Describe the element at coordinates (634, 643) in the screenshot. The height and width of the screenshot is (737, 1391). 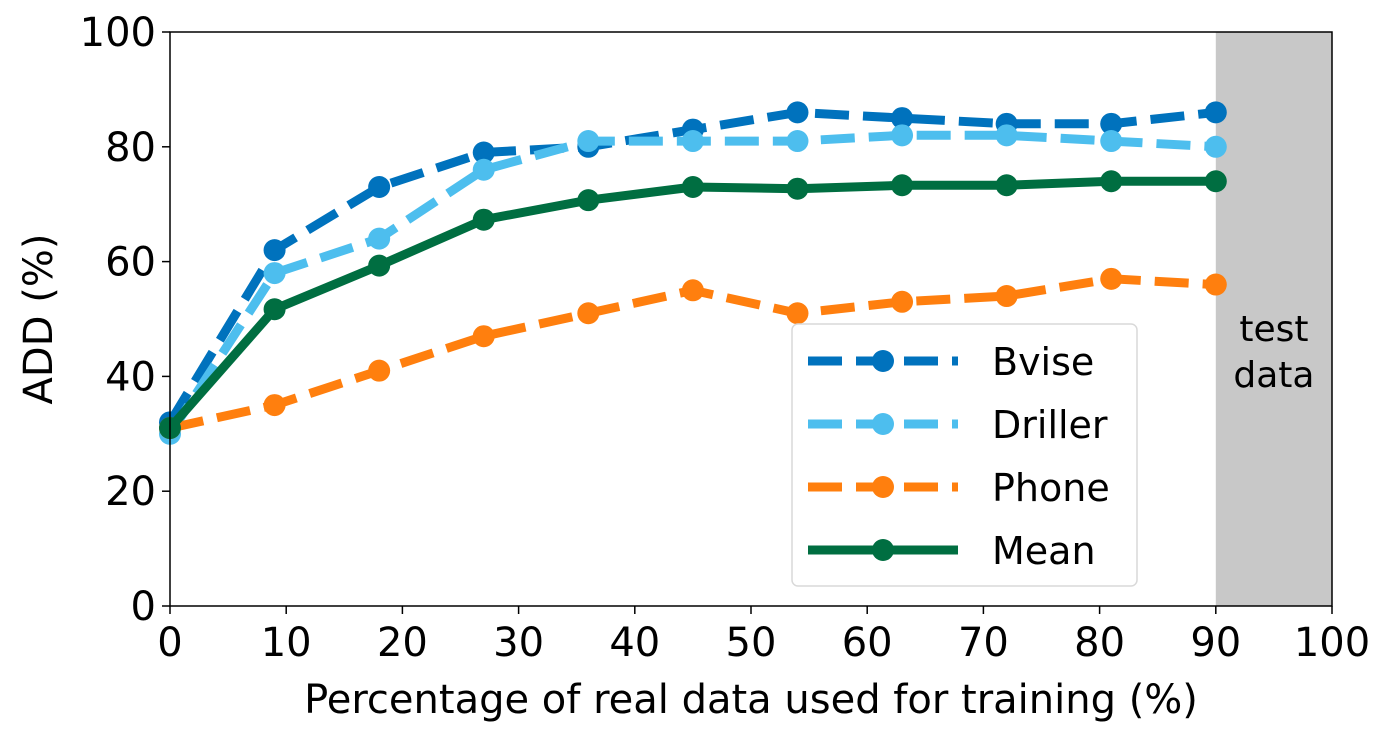
I see `x-tick-label: 40` at that location.